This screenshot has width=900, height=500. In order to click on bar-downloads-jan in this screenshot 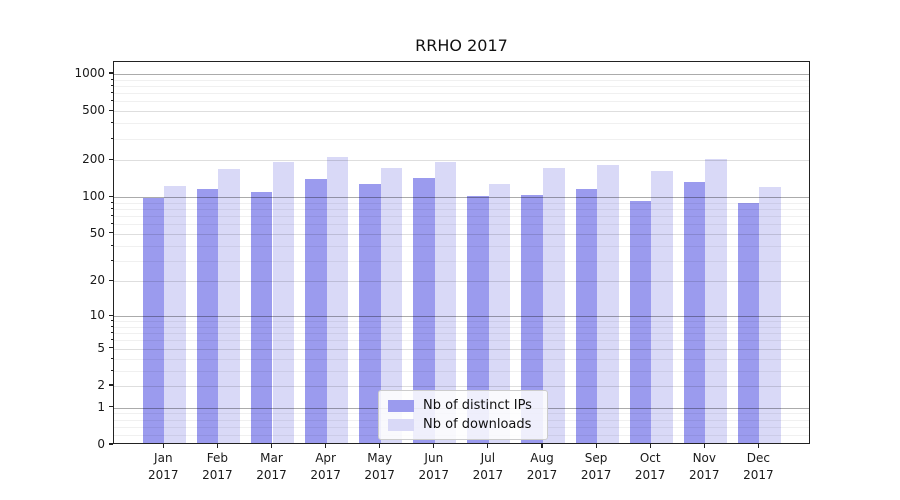, I will do `click(175, 314)`.